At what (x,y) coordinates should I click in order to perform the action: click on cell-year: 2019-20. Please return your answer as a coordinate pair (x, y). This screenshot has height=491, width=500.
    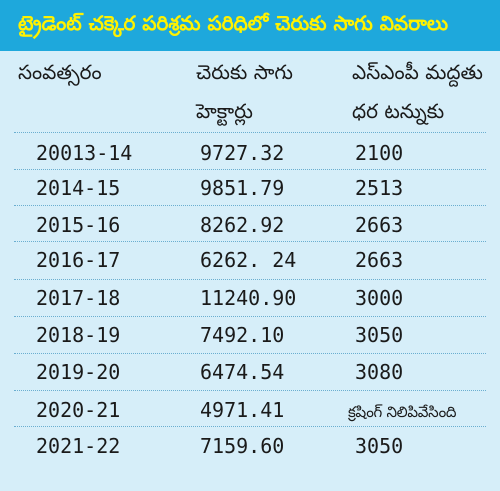
    Looking at the image, I should click on (78, 372).